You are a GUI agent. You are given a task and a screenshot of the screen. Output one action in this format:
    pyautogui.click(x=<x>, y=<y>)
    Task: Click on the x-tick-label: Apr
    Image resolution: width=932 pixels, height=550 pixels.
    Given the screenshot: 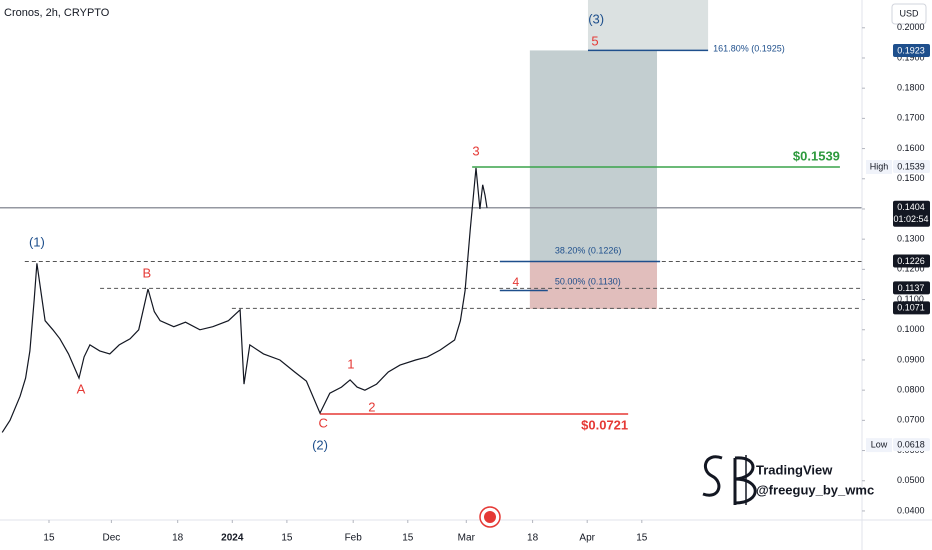 What is the action you would take?
    pyautogui.click(x=587, y=538)
    